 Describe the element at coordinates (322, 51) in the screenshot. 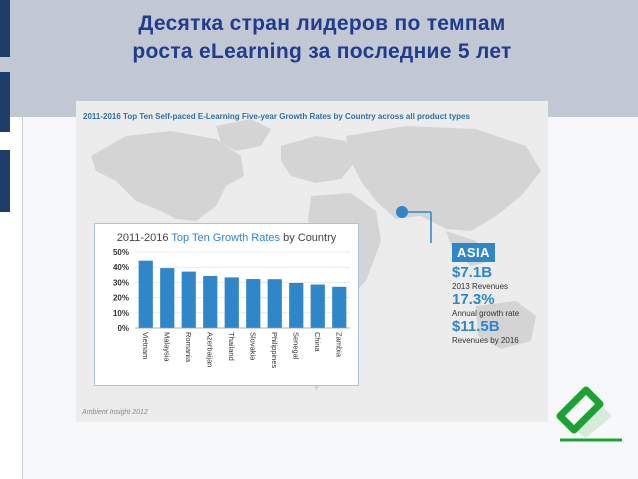

I see `slide-title-line-2: роста eLearning за последние 5 лет` at that location.